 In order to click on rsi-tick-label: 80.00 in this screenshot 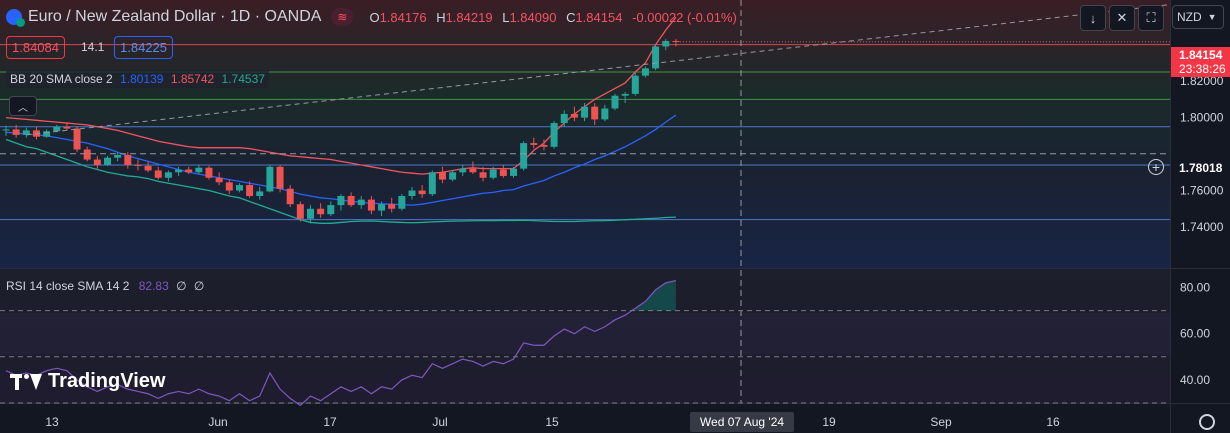, I will do `click(1195, 287)`.